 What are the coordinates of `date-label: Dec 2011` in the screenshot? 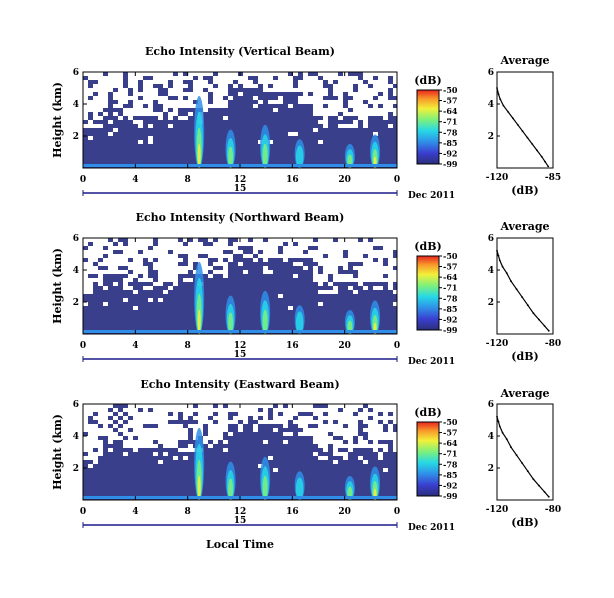 It's located at (431, 362).